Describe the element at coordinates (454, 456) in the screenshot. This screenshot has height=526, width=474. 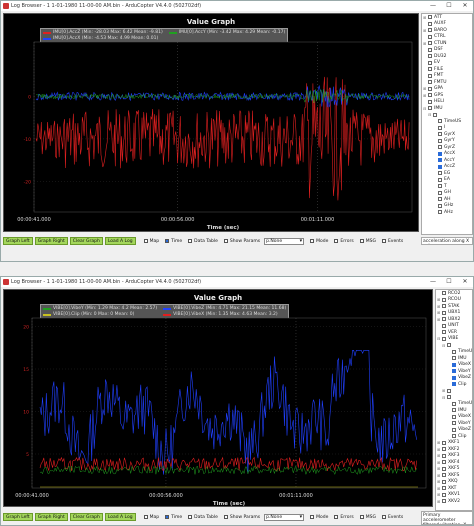
I see `tree-item: ⊞ XKF3` at that location.